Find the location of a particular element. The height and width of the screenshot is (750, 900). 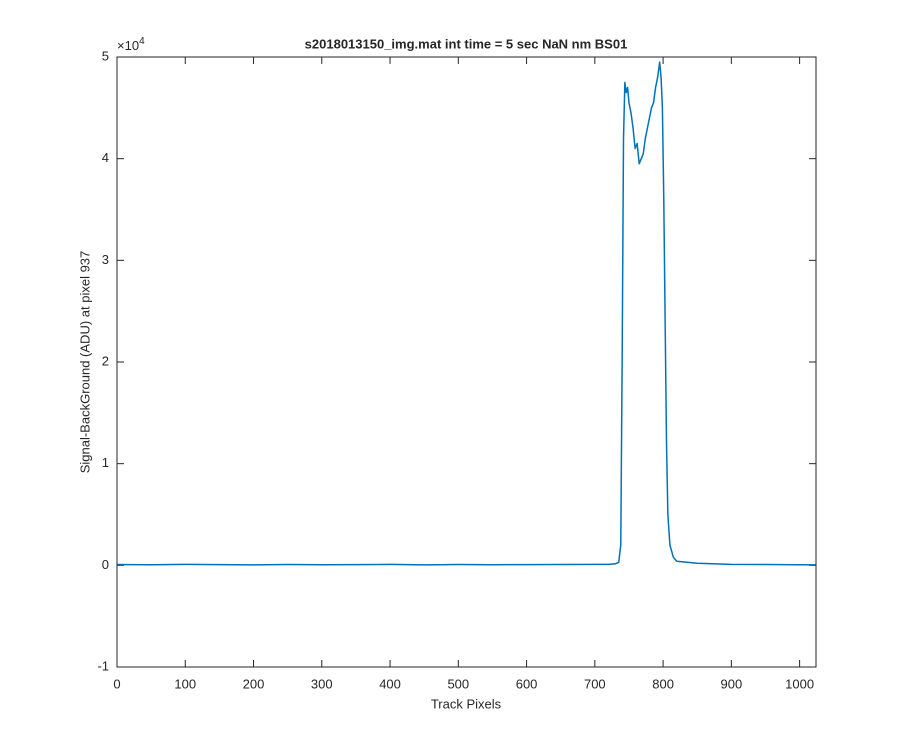

y-axis-label: Signal-BackGround (ADU) at pixel 937 is located at coordinates (84, 362).